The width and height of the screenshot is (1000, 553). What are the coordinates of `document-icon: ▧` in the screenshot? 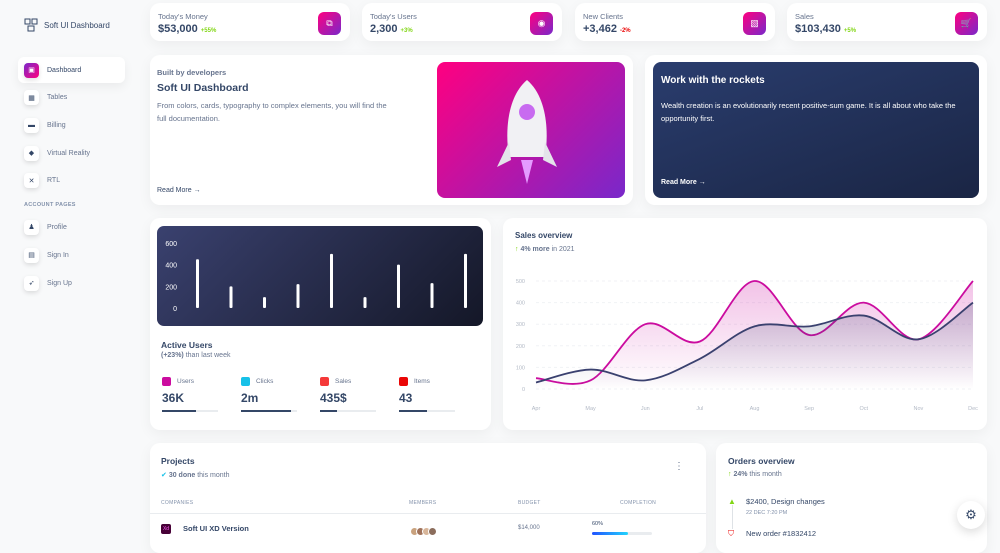 It's located at (754, 23).